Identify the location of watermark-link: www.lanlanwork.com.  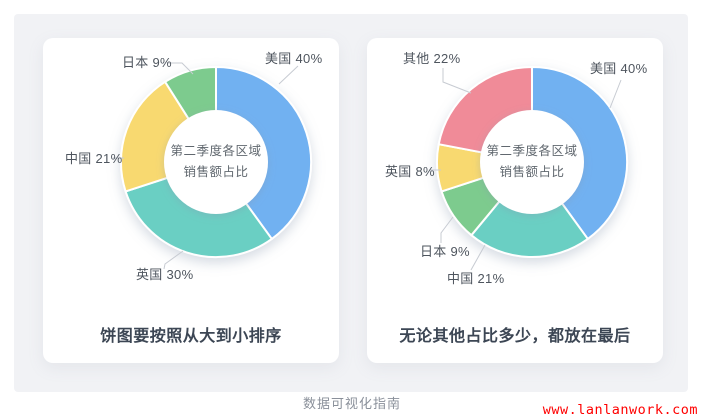
(620, 410).